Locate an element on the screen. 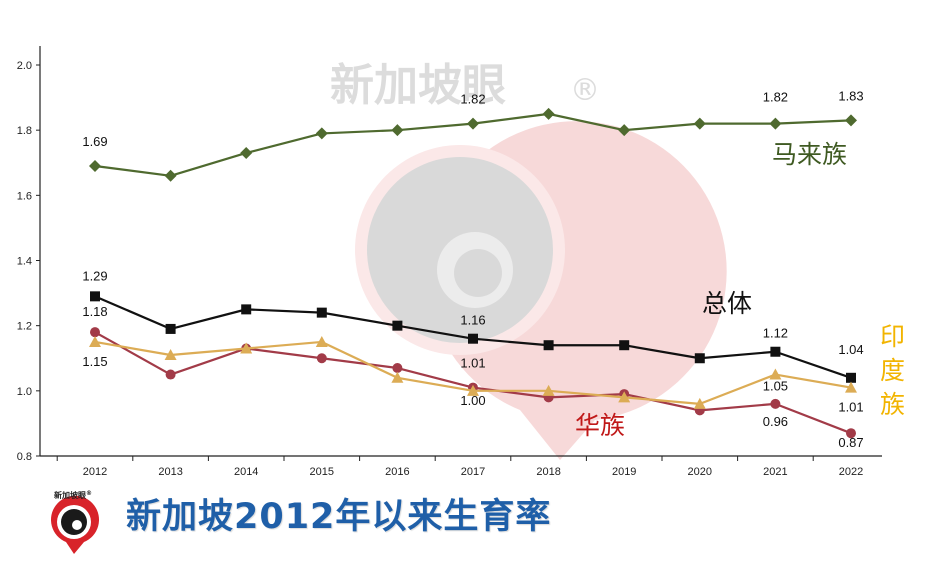 The image size is (930, 573). data-label: 1.83 is located at coordinates (850, 95).